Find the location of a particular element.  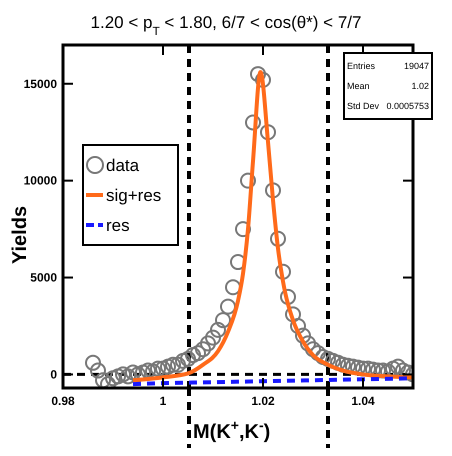

y-axis-title: Yields is located at coordinates (20, 235).